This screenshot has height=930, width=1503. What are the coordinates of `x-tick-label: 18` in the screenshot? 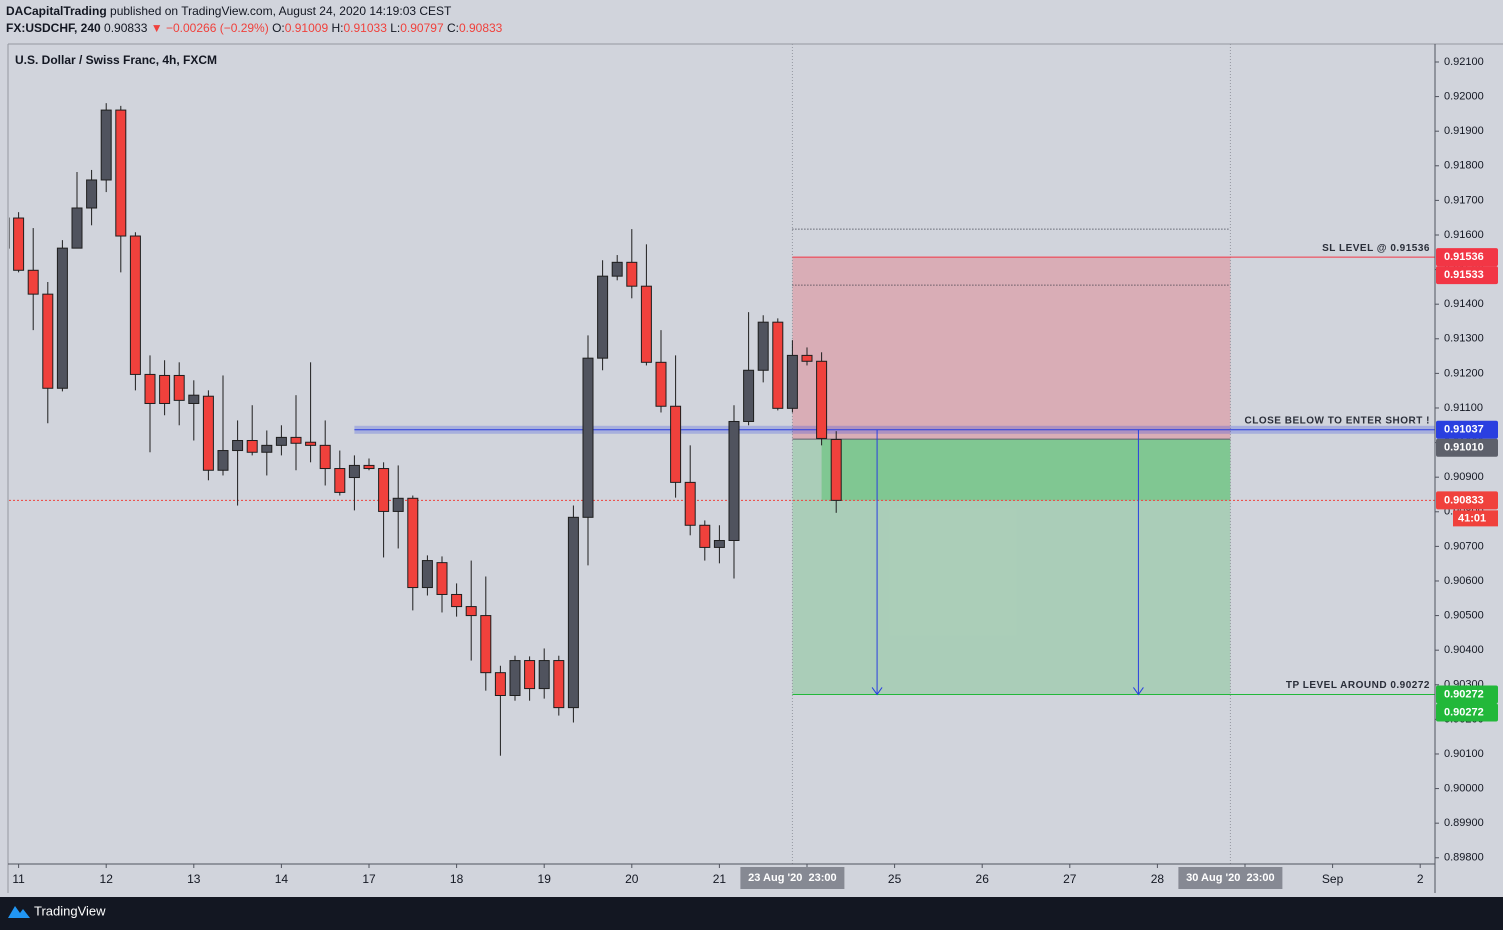 It's located at (457, 879).